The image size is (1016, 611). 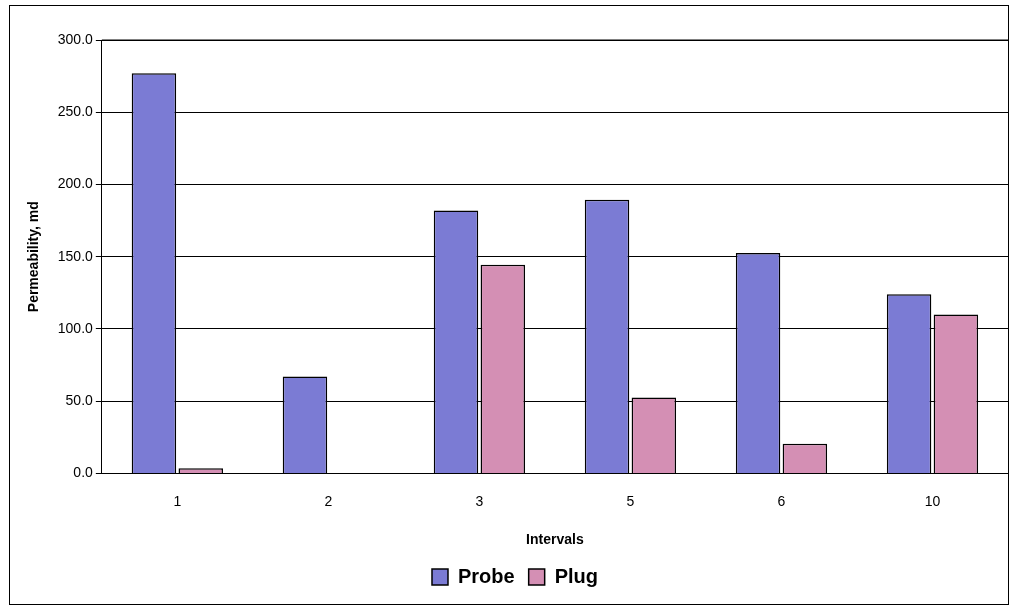 I want to click on y-tick-label: 150.0, so click(x=75, y=255).